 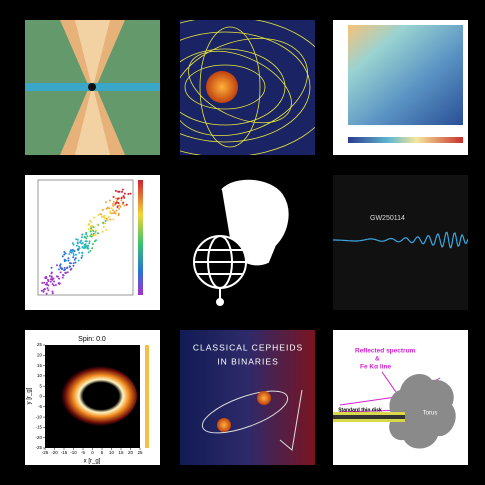 I want to click on reflected-label: Reflected spectrum, so click(x=385, y=351).